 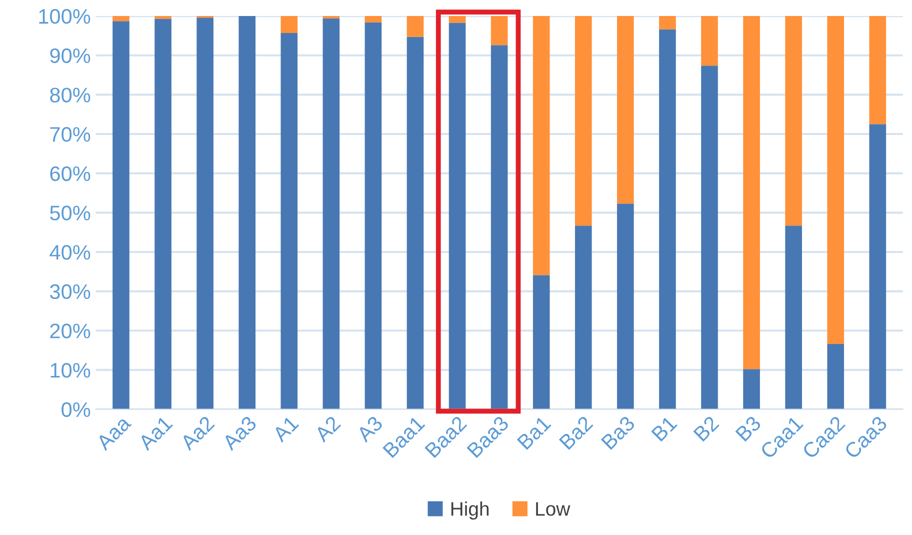 What do you see at coordinates (328, 429) in the screenshot?
I see `x-tick-label: A2` at bounding box center [328, 429].